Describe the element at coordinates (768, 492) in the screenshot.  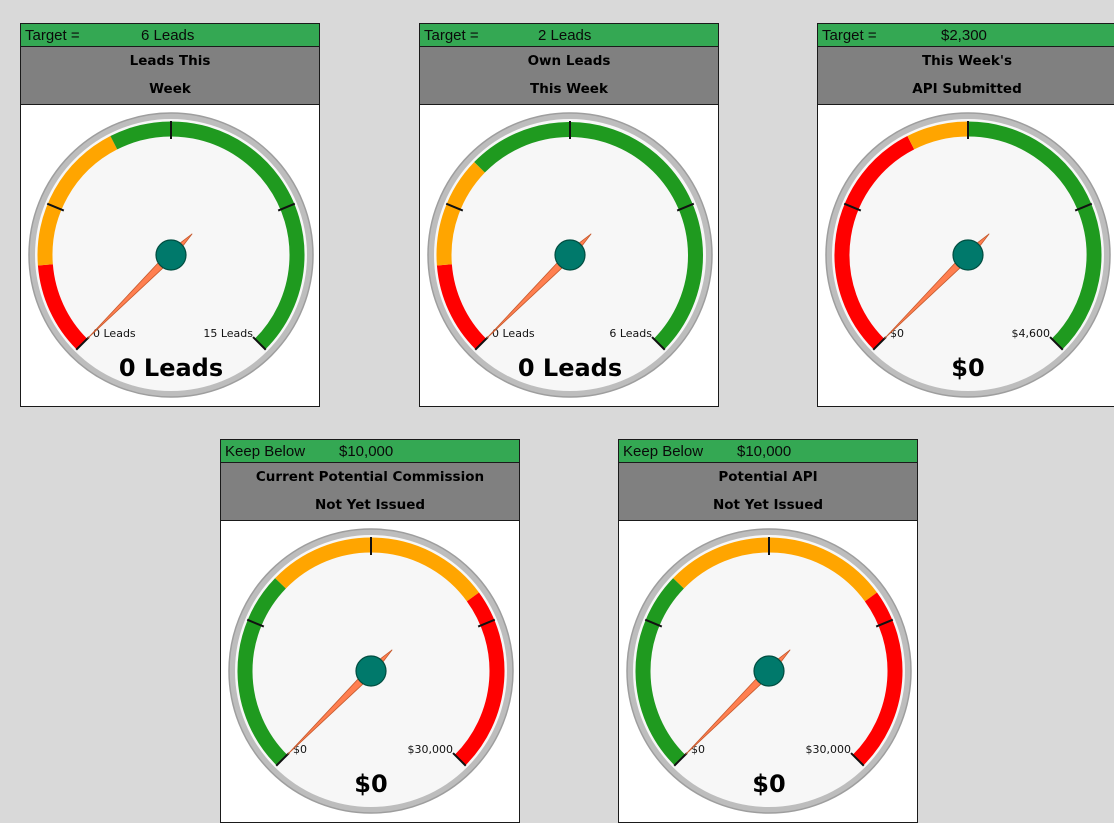
I see `card-title: Potential API Not Yet Issued` at that location.